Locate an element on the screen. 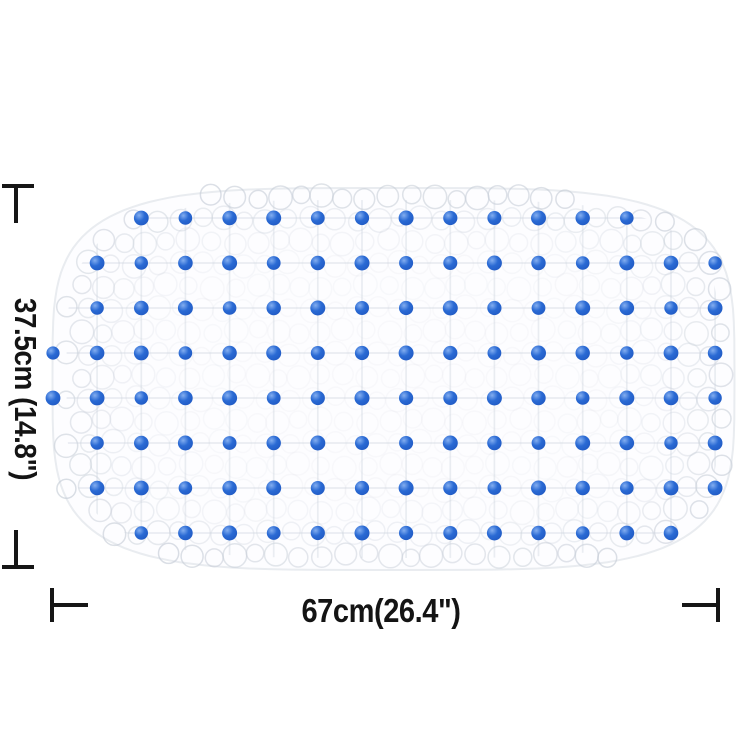 Image resolution: width=750 pixels, height=750 pixels. height-dimension-label: 37.5cm (14.8") is located at coordinates (25, 389).